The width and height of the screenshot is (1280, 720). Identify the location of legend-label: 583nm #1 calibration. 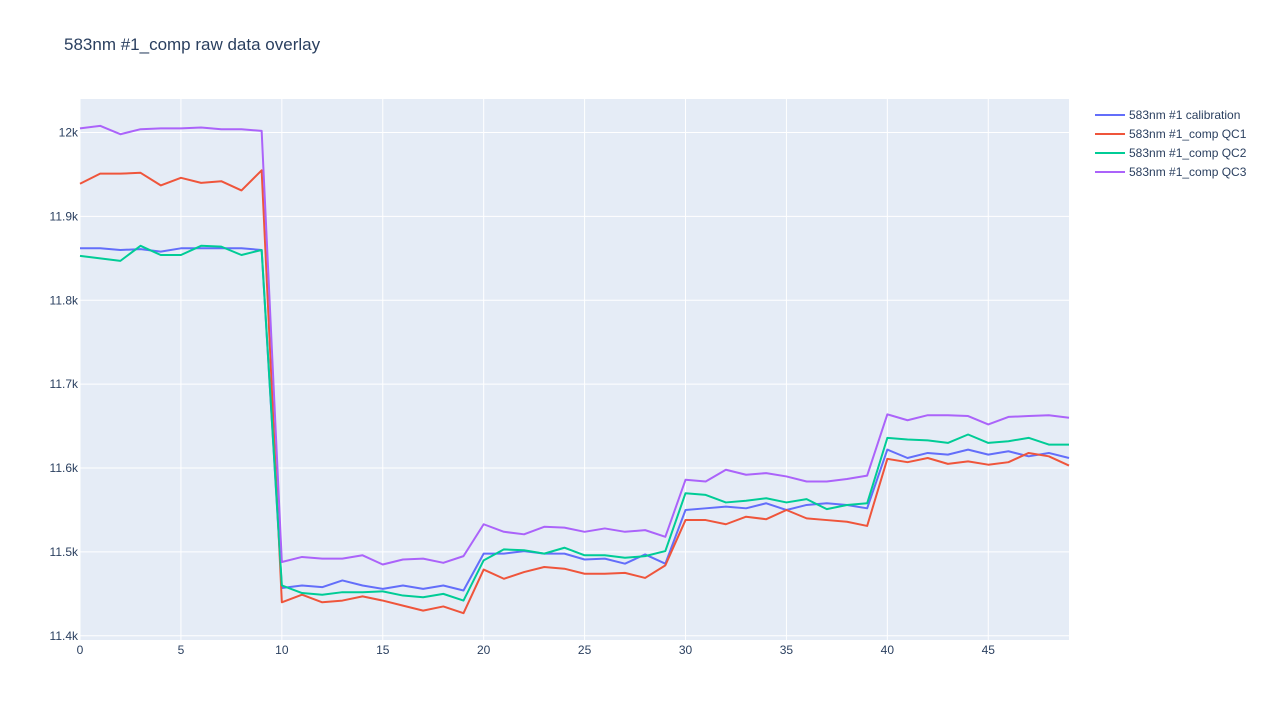
(1184, 115).